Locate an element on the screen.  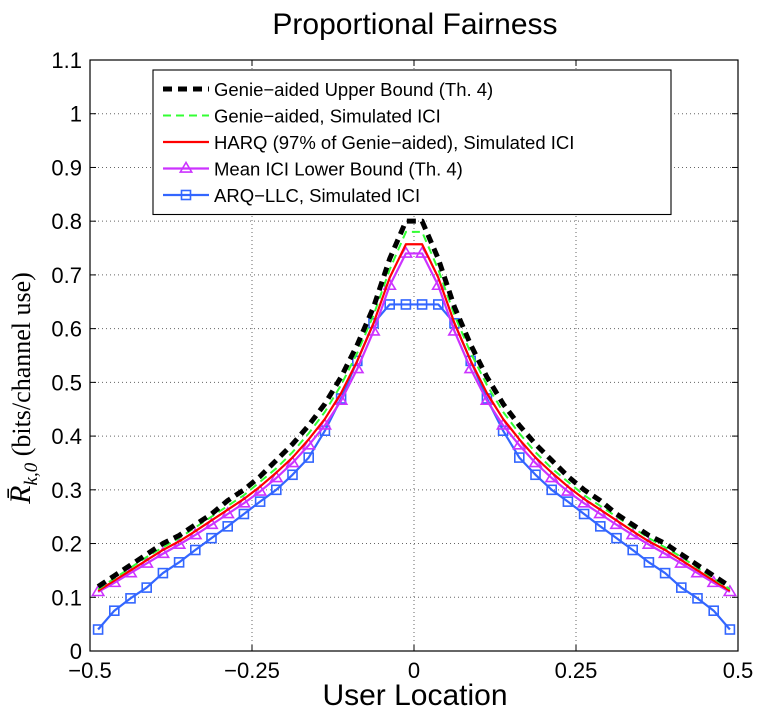
legend-entry-label: ARQ−LLC, Simulated ICI is located at coordinates (317, 195).